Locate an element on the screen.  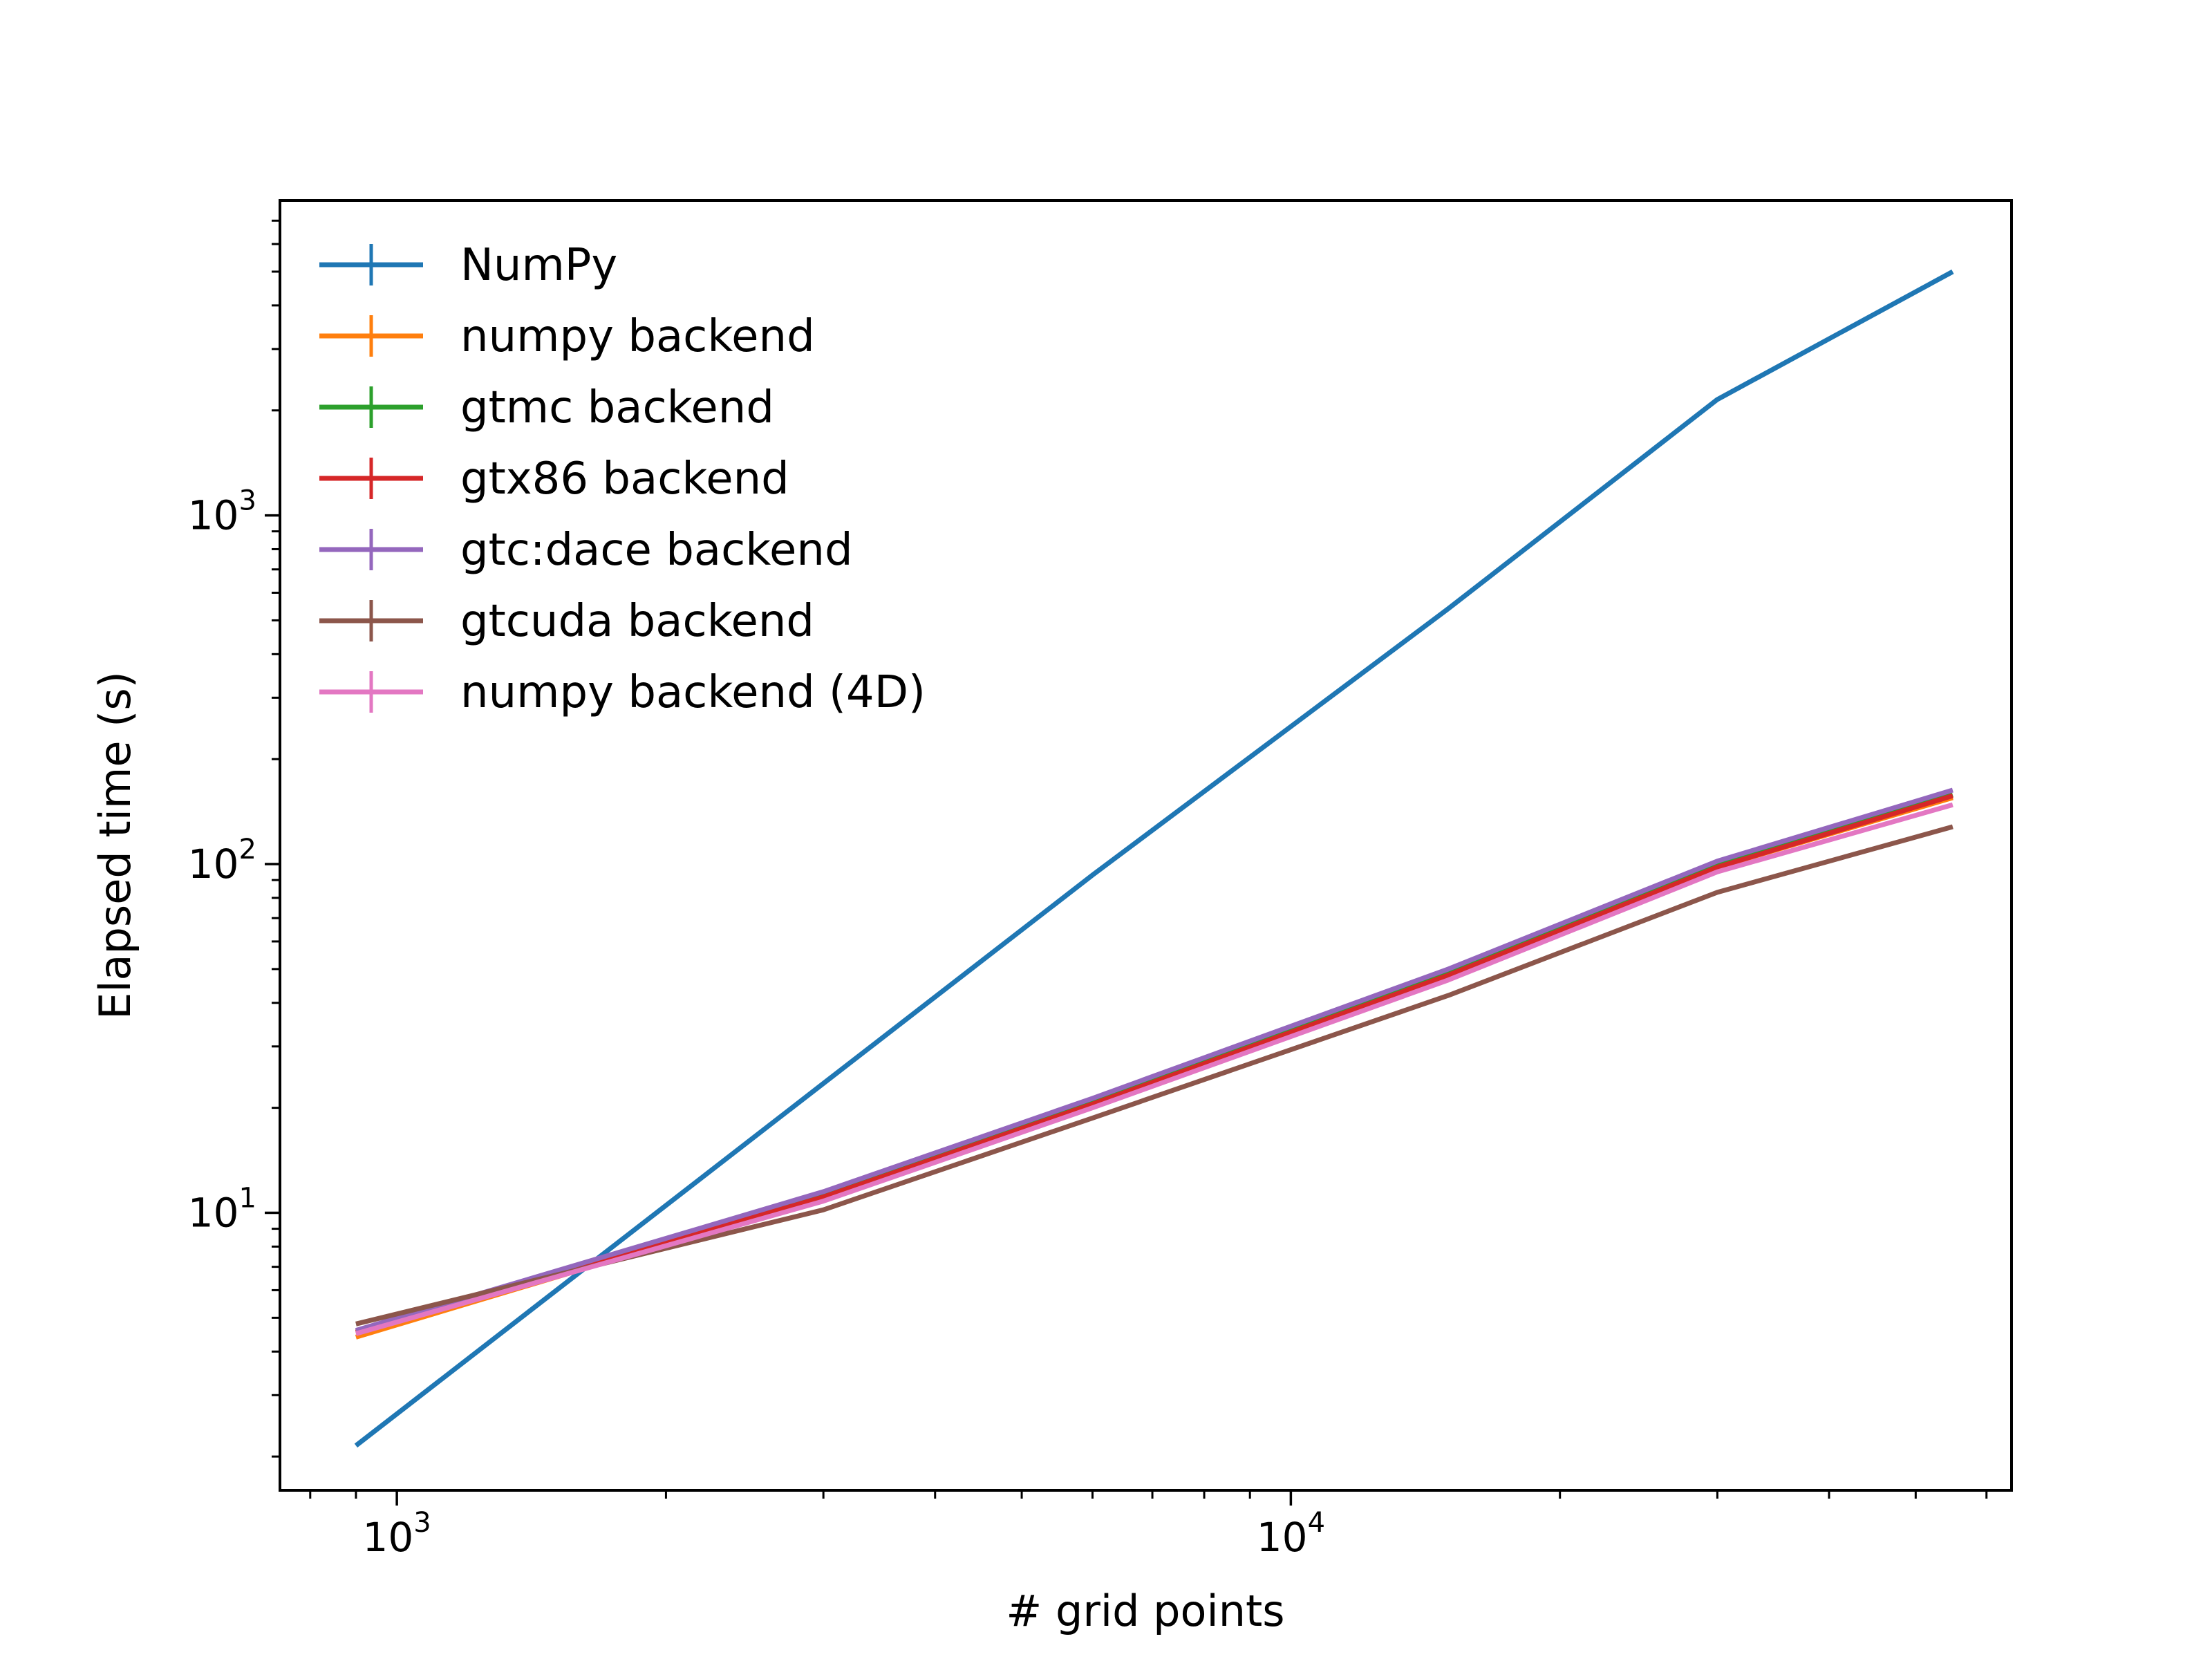
legend-entry-numpy-backend: numpy backend is located at coordinates (567, 337).